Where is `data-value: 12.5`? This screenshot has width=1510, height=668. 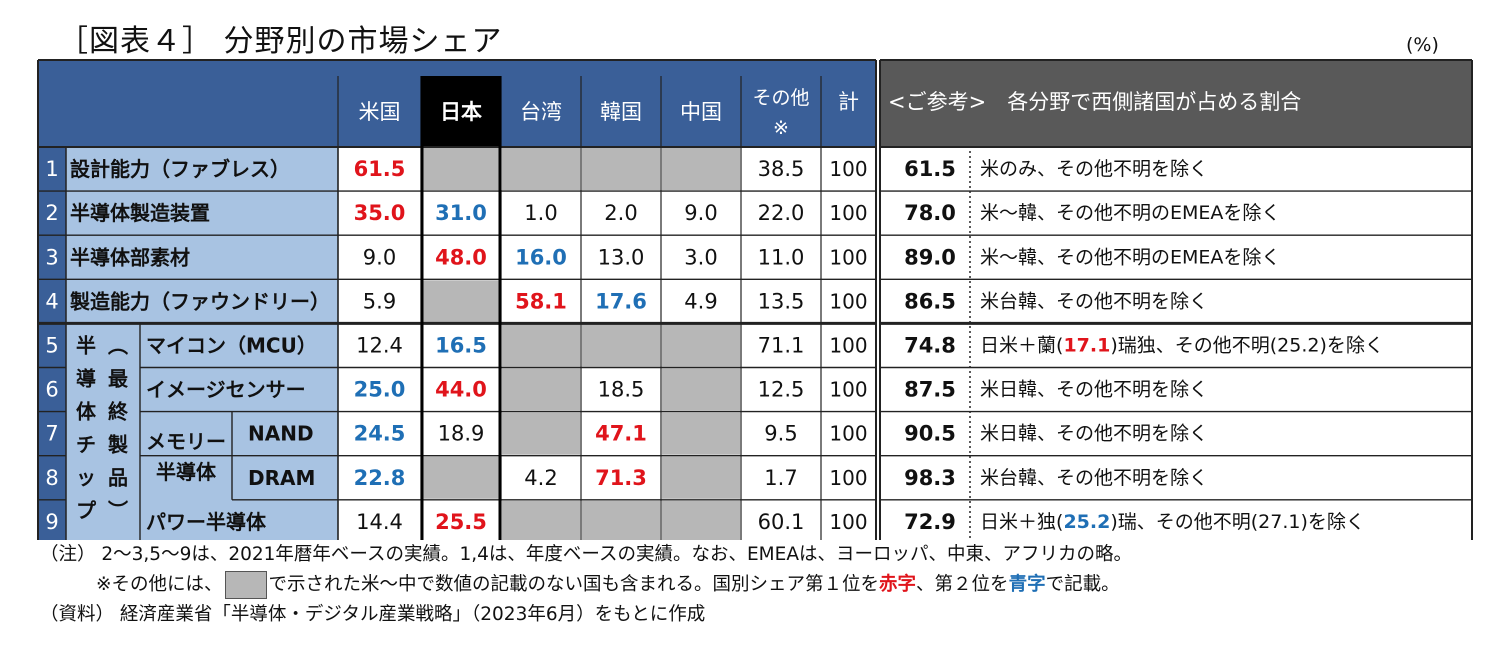 data-value: 12.5 is located at coordinates (781, 390).